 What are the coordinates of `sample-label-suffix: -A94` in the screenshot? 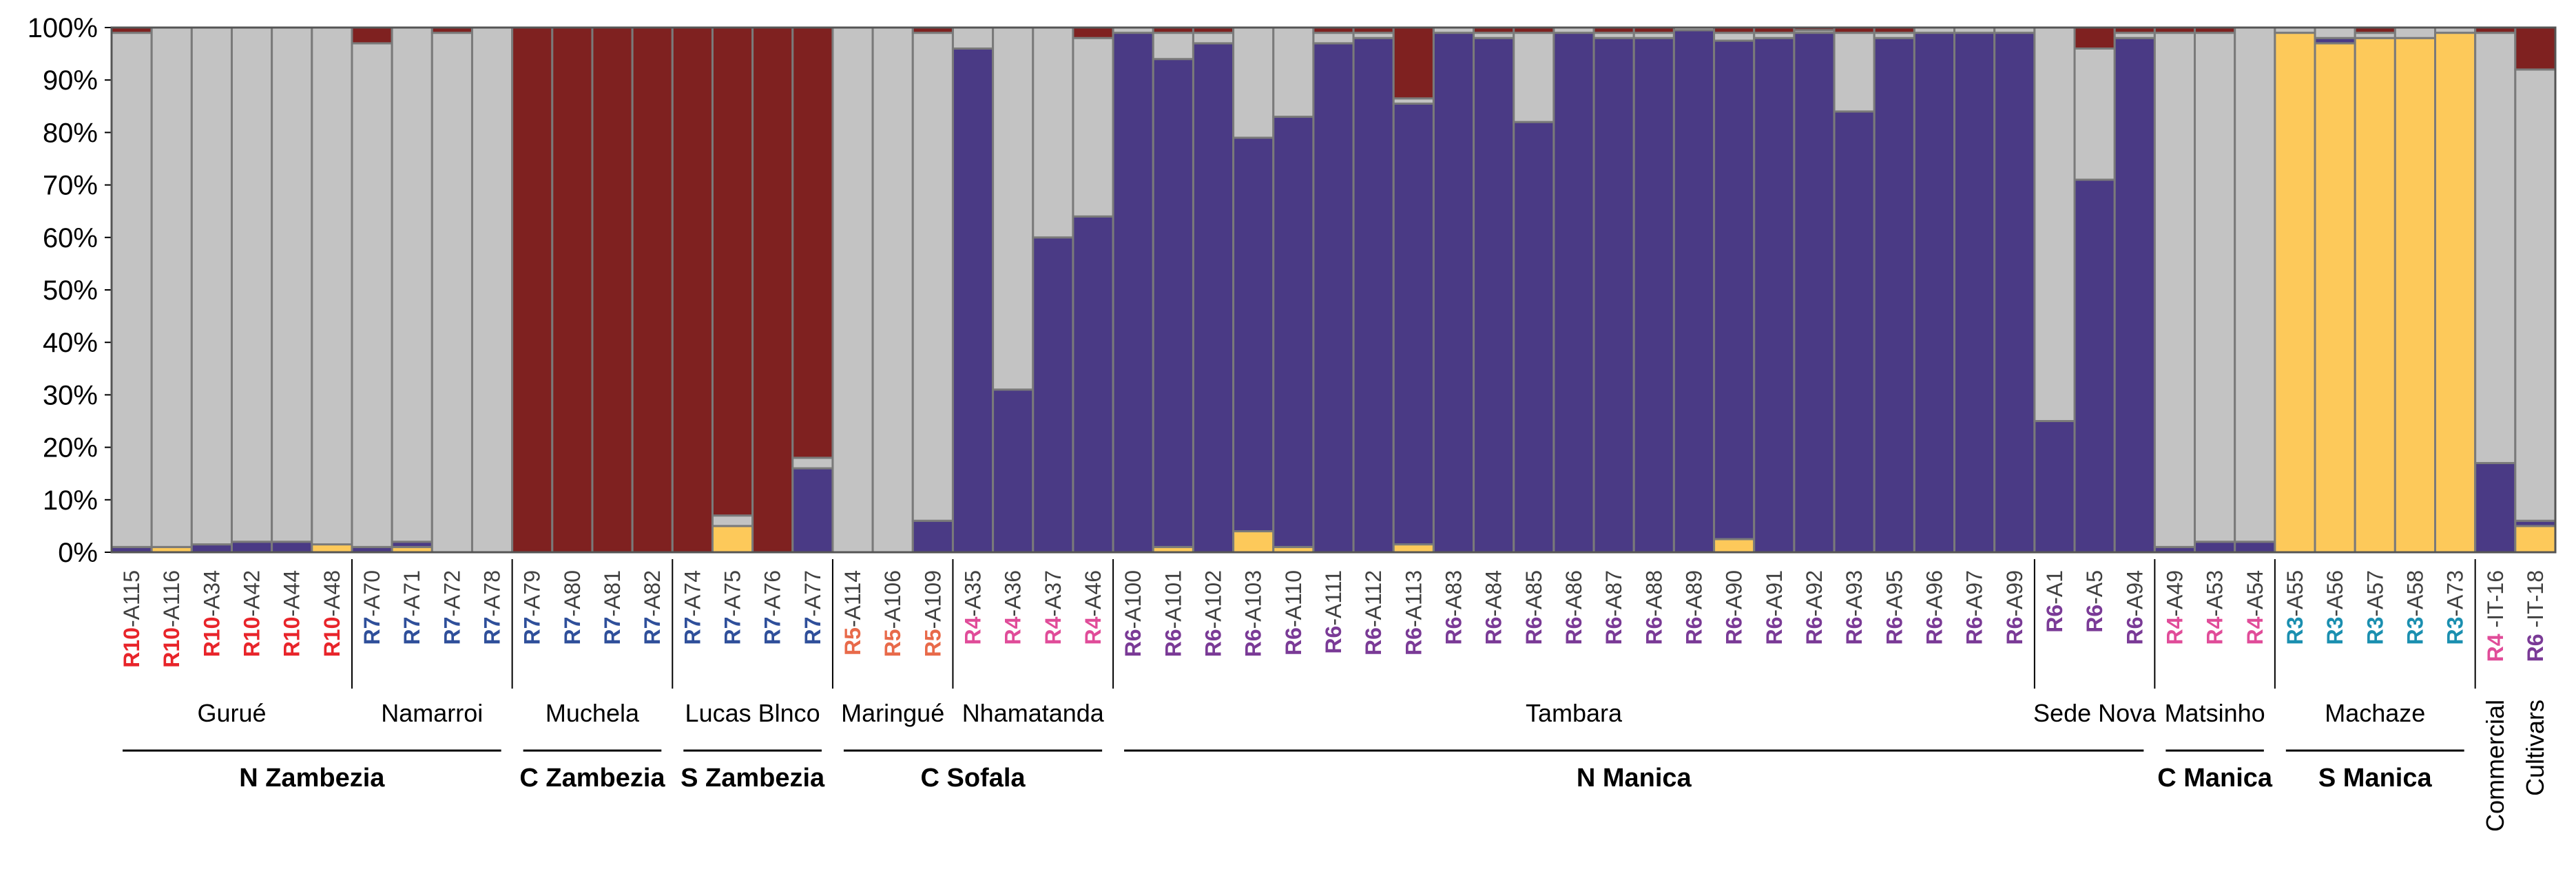 It's located at (2134, 593).